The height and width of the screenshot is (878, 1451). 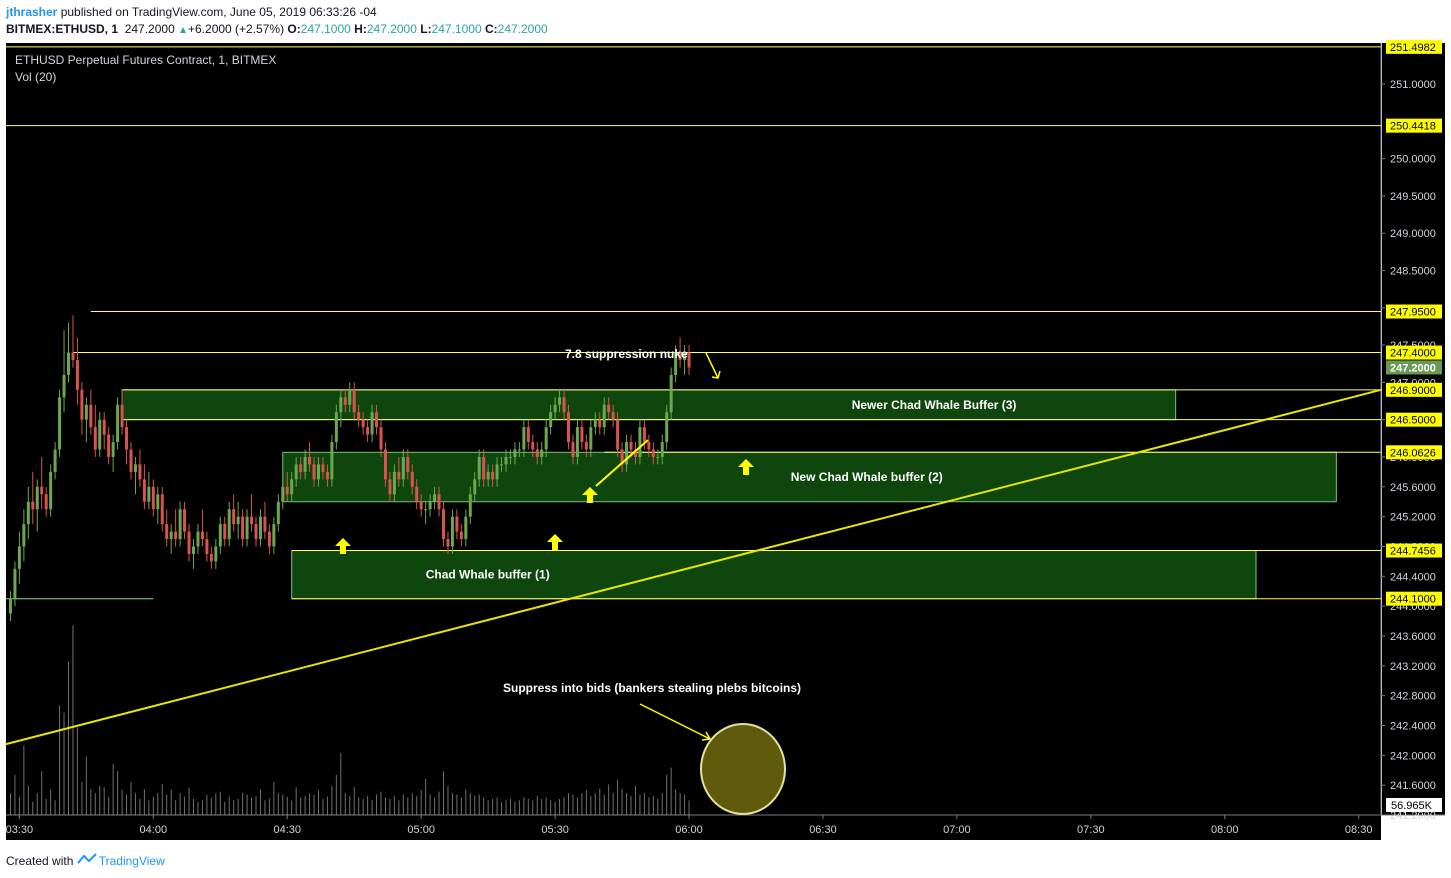 I want to click on x-tick-label: 07:30, so click(x=1091, y=830).